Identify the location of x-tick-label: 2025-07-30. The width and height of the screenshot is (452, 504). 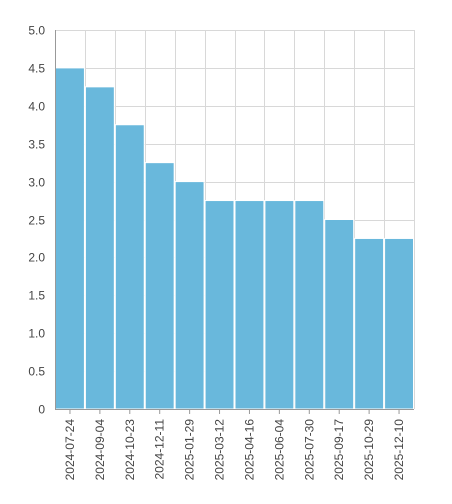
(309, 450).